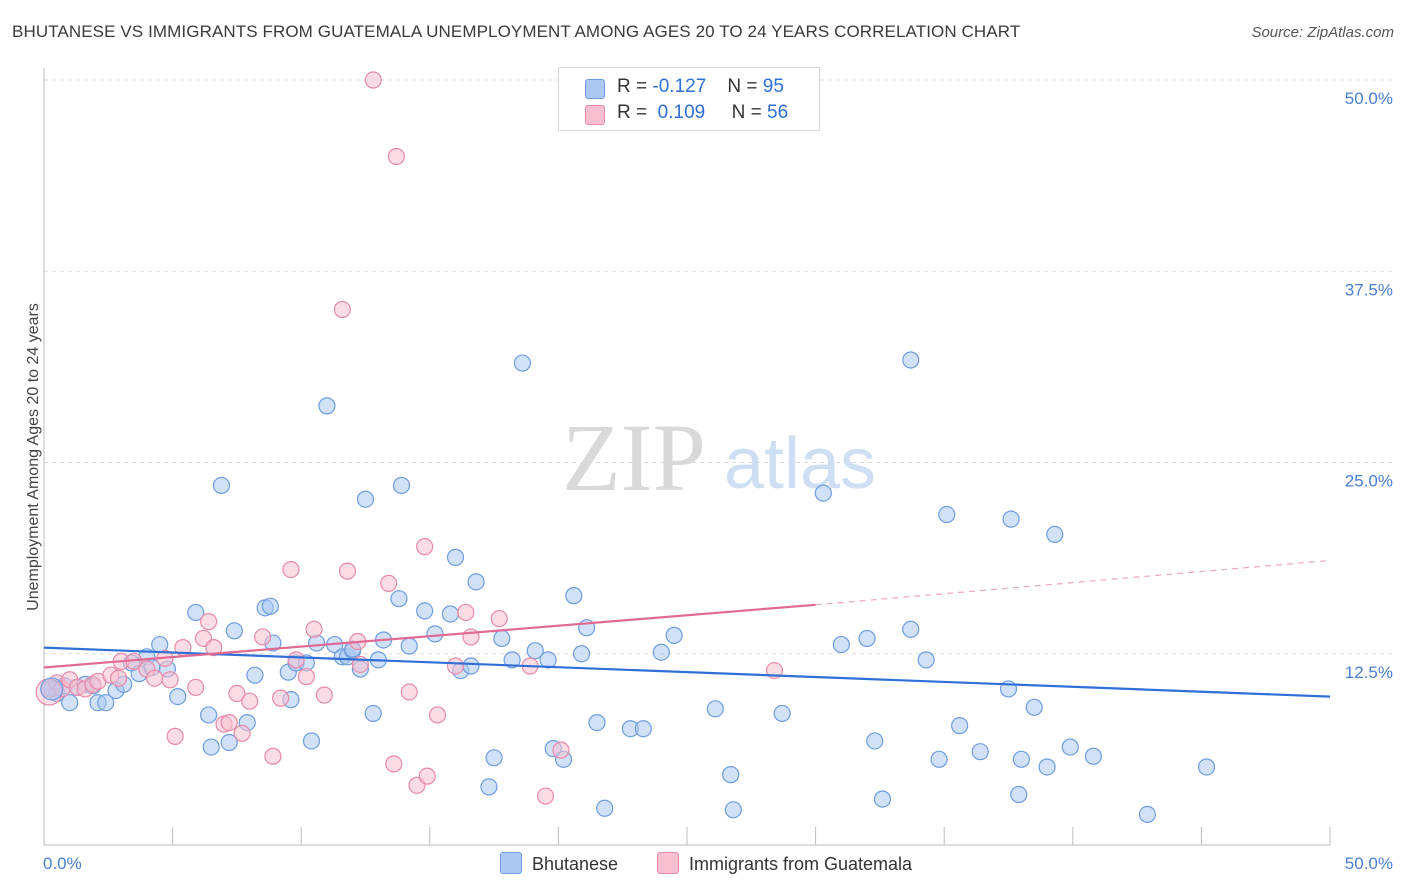  I want to click on trend-lines, so click(687, 628).